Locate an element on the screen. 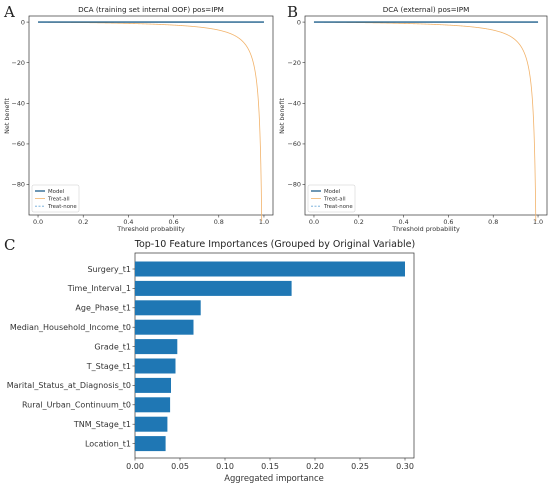 The image size is (550, 486). panel-letter-b: B is located at coordinates (292, 12).